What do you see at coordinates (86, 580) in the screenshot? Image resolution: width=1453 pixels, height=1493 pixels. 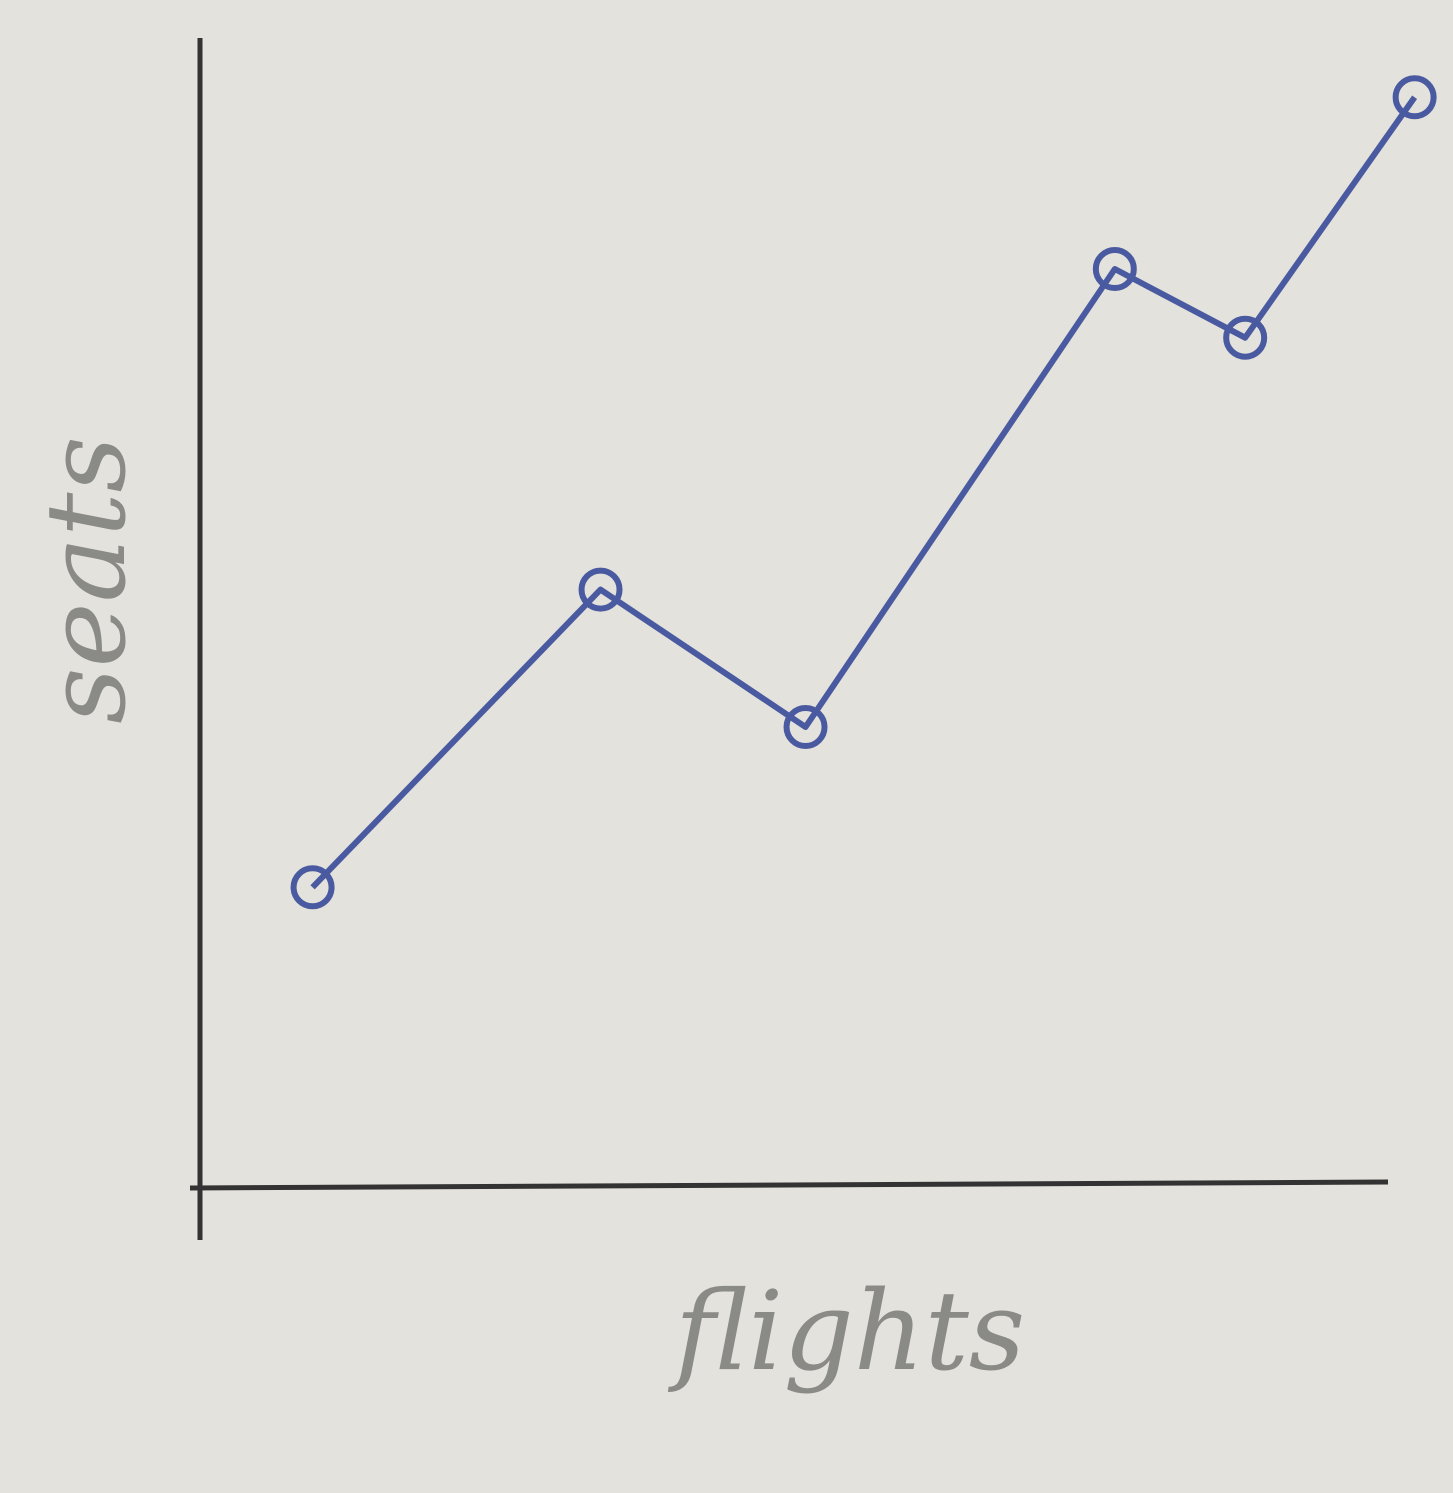 I see `y-axis-label: seats` at bounding box center [86, 580].